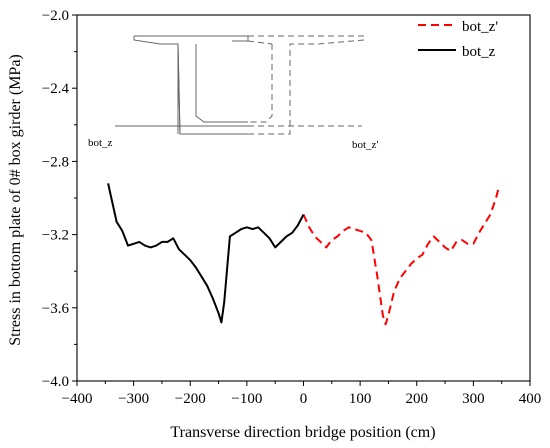  What do you see at coordinates (246, 399) in the screenshot?
I see `x-tick-label: −100` at bounding box center [246, 399].